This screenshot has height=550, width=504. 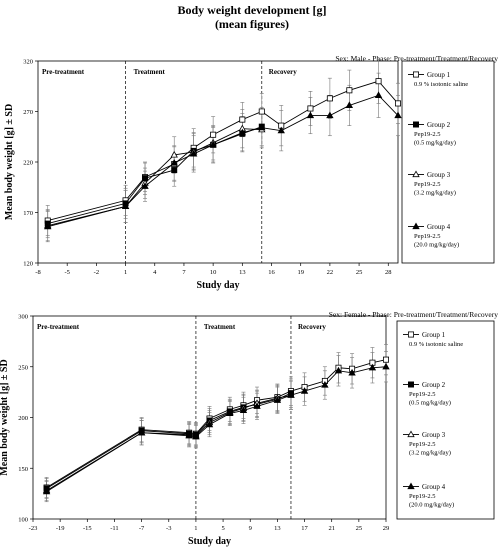 What do you see at coordinates (60, 528) in the screenshot?
I see `female-x-tick-label: -19` at bounding box center [60, 528].